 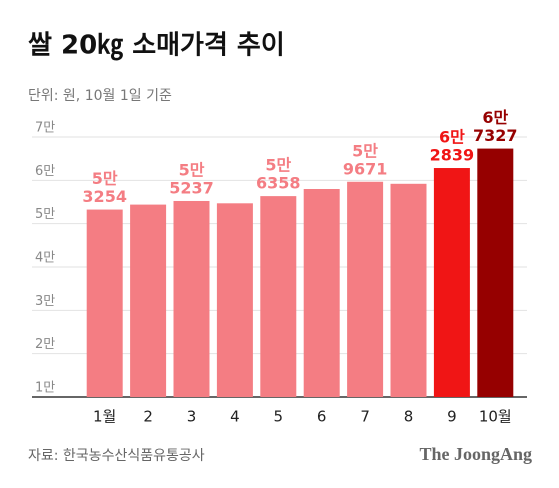 What do you see at coordinates (45, 344) in the screenshot?
I see `y-tick-label: 2만` at bounding box center [45, 344].